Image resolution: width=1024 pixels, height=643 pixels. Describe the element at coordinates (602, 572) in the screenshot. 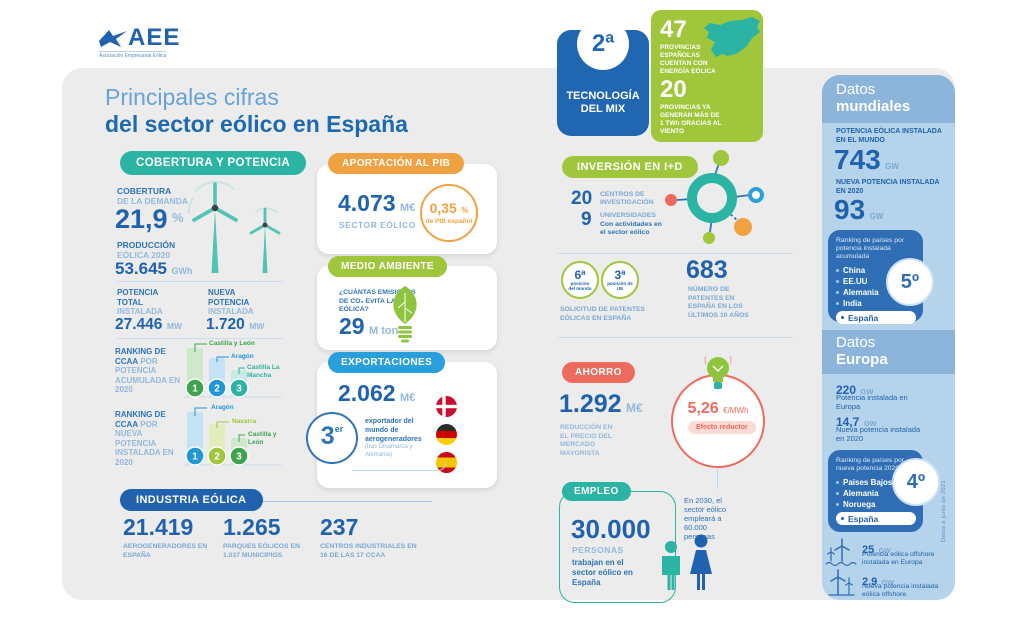

I see `empleo-text: trabajan en el sector eólico en España` at that location.